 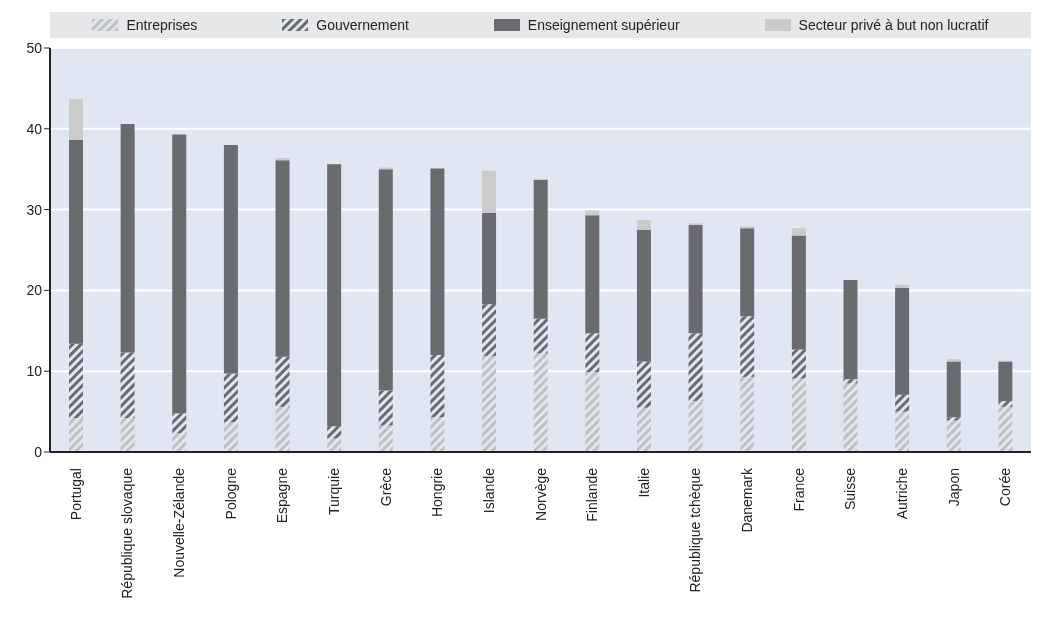 What do you see at coordinates (592, 494) in the screenshot?
I see `x-tick-label: Finlande` at bounding box center [592, 494].